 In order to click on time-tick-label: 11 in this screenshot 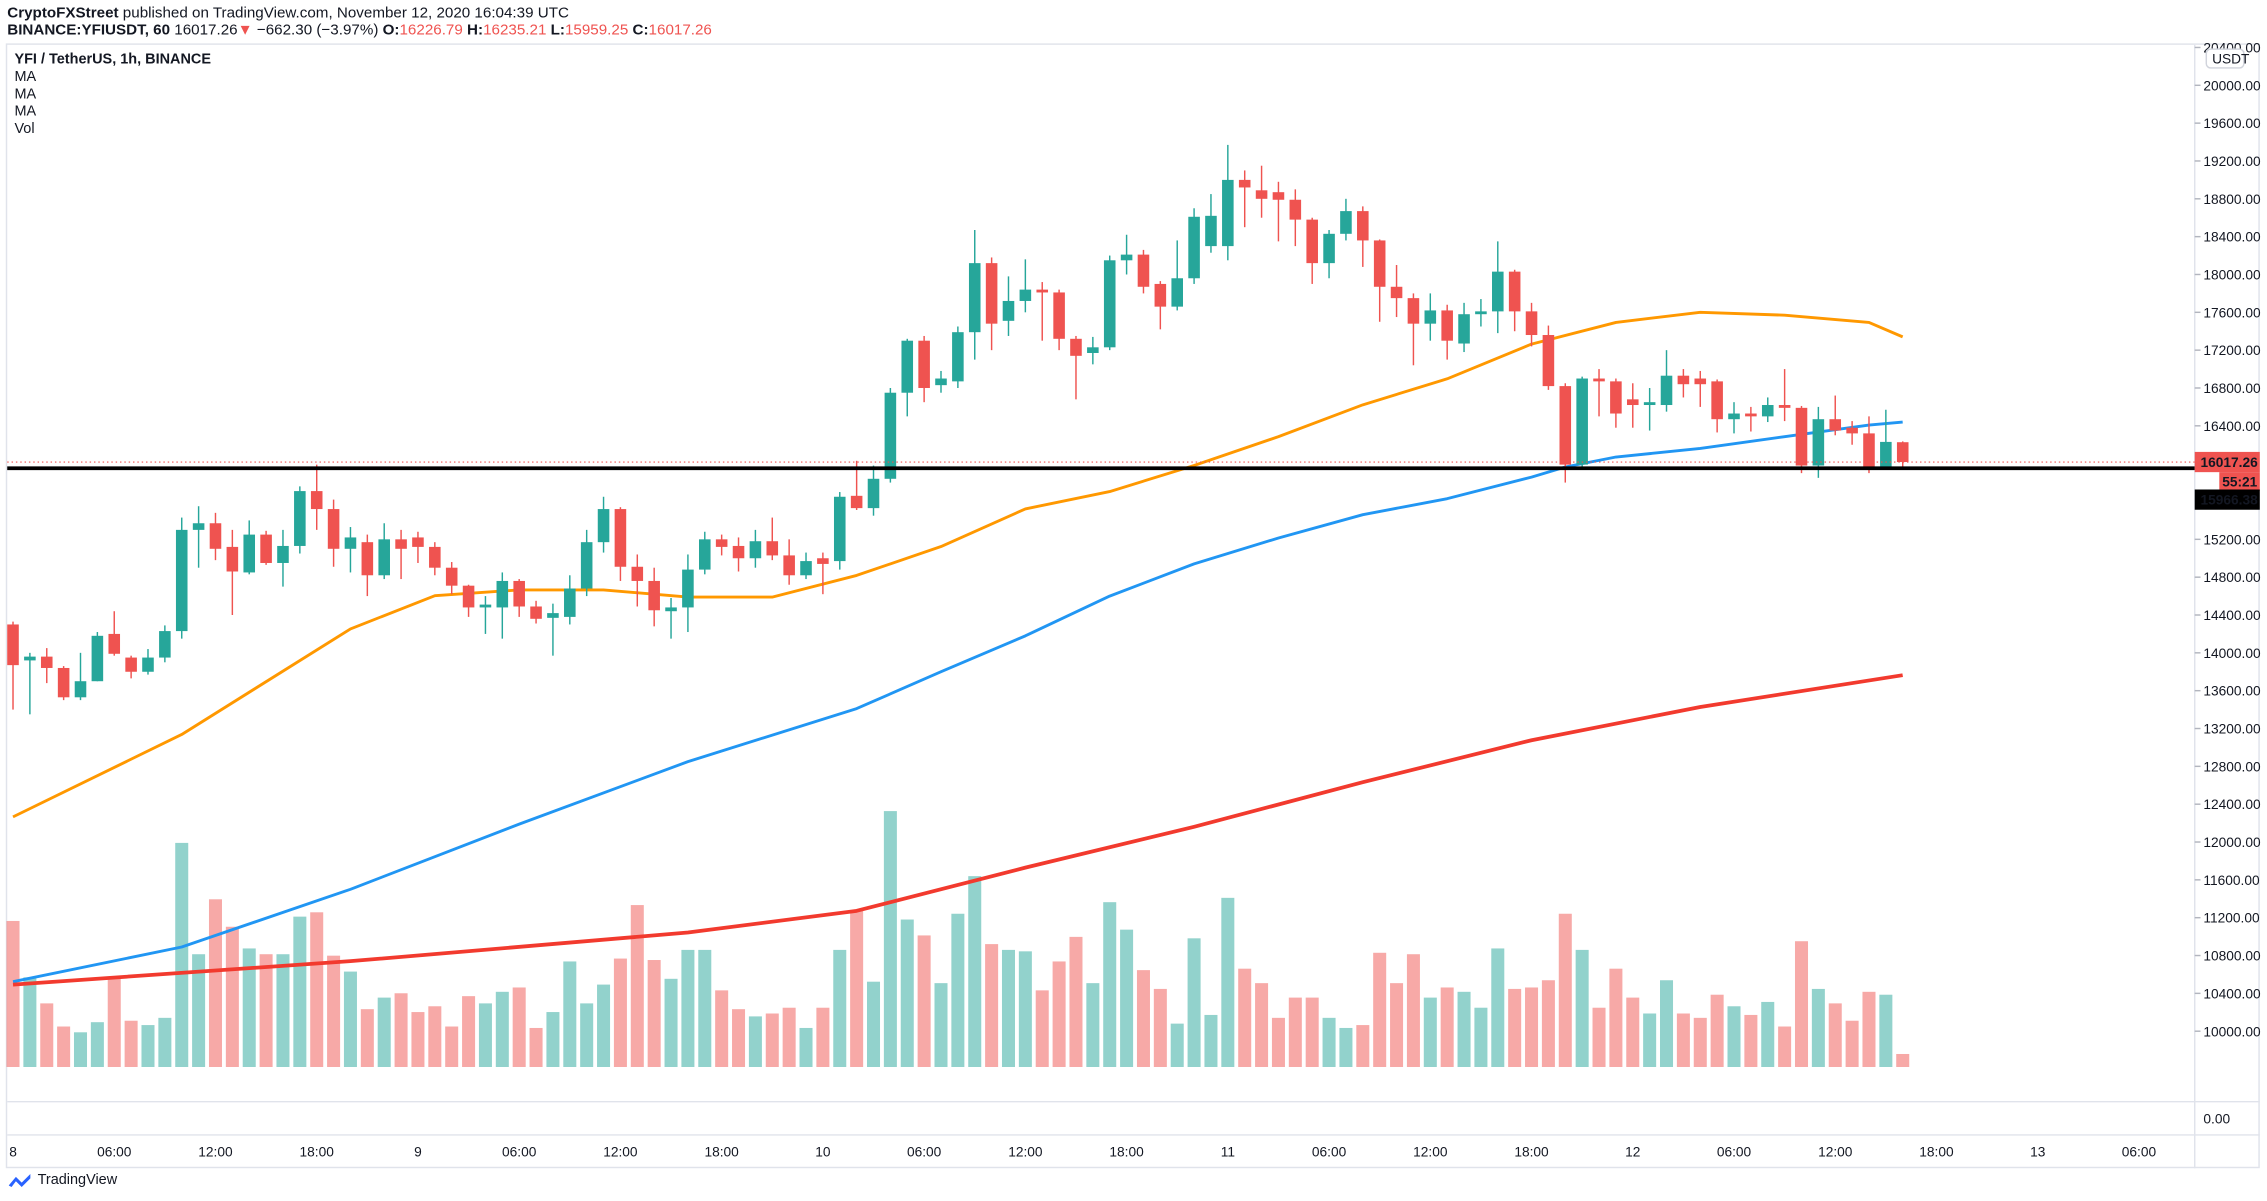, I will do `click(1228, 1152)`.